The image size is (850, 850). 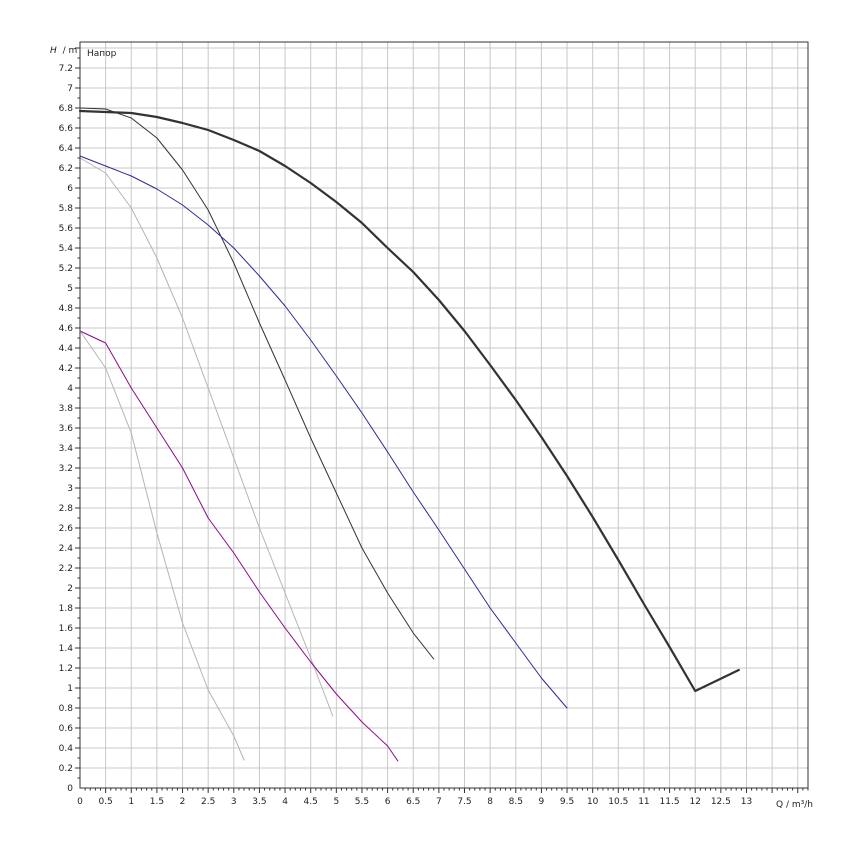 I want to click on x-tick-label: 6.5, so click(x=413, y=802).